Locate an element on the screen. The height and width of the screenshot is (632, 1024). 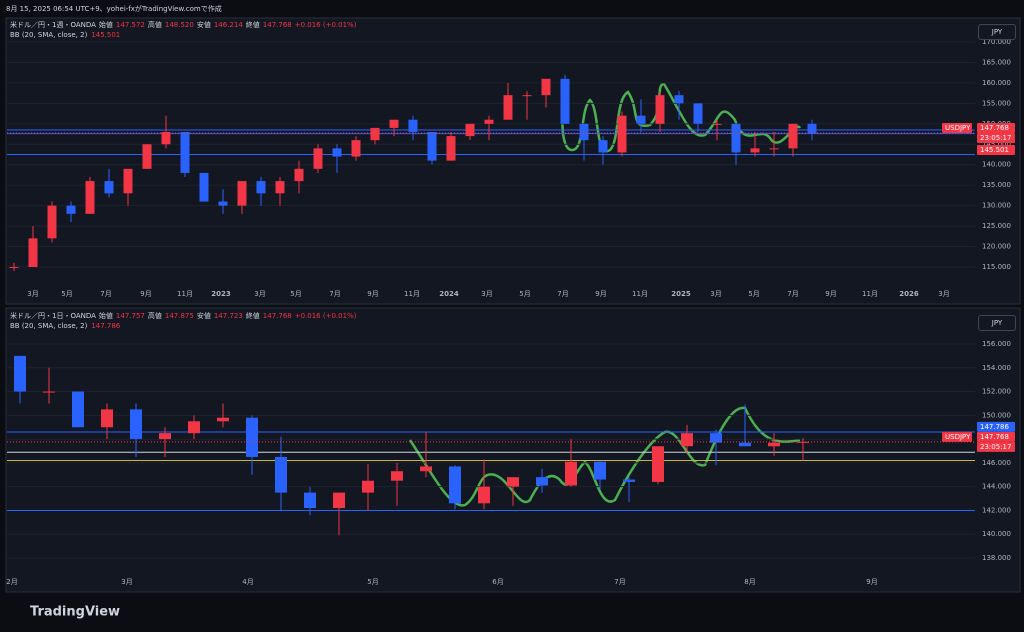
change: +0.016 (+0.01%) is located at coordinates (325, 25).